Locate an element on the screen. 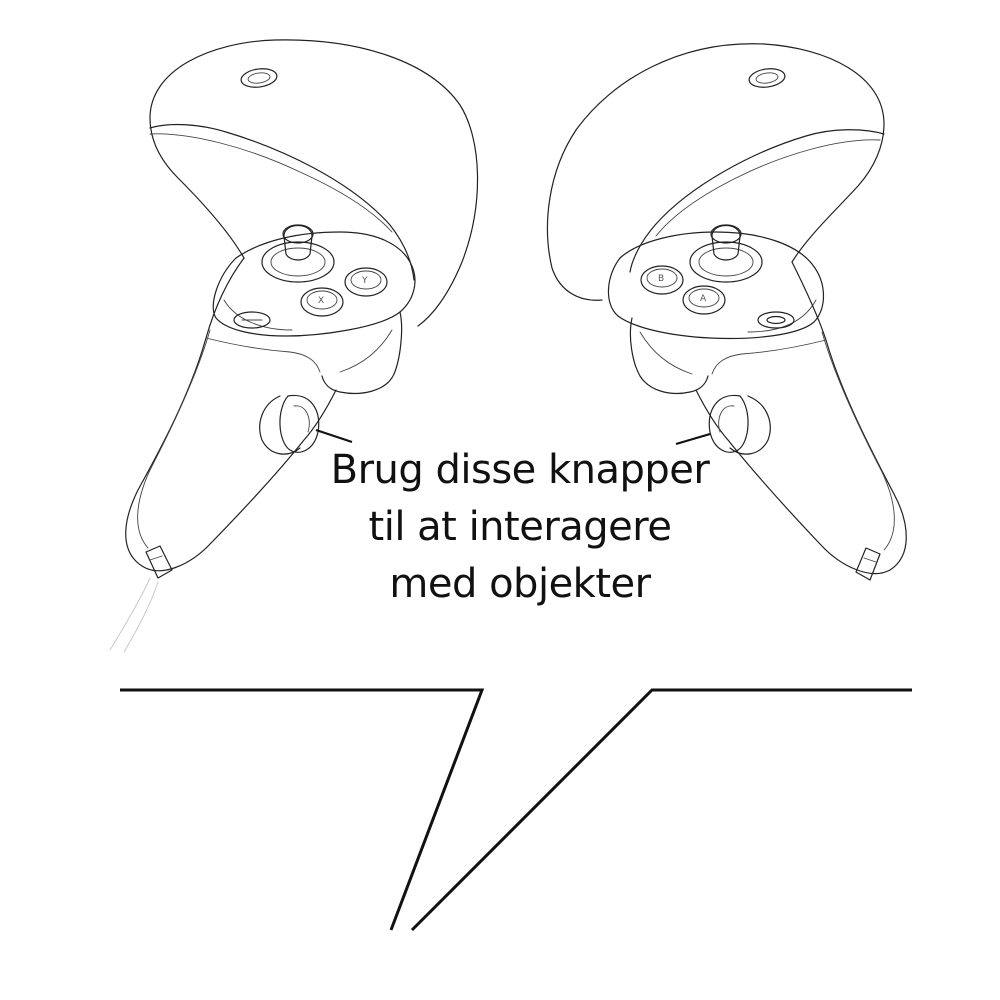 The width and height of the screenshot is (1000, 1000). left-callout-line is located at coordinates (334, 436).